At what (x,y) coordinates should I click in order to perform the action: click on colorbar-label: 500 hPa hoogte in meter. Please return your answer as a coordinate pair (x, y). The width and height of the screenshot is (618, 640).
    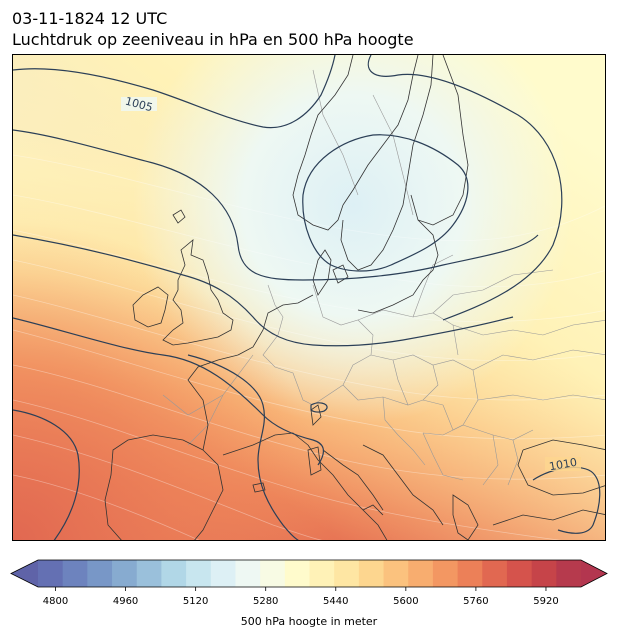
    Looking at the image, I should click on (309, 621).